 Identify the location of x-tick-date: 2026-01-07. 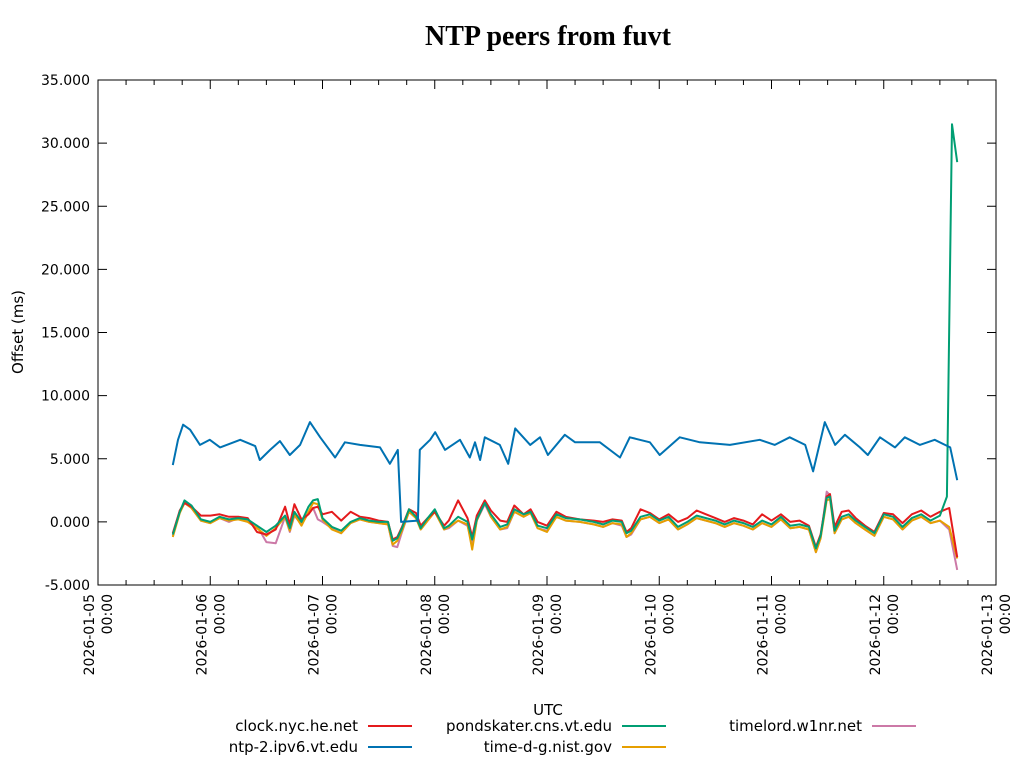
(315, 634).